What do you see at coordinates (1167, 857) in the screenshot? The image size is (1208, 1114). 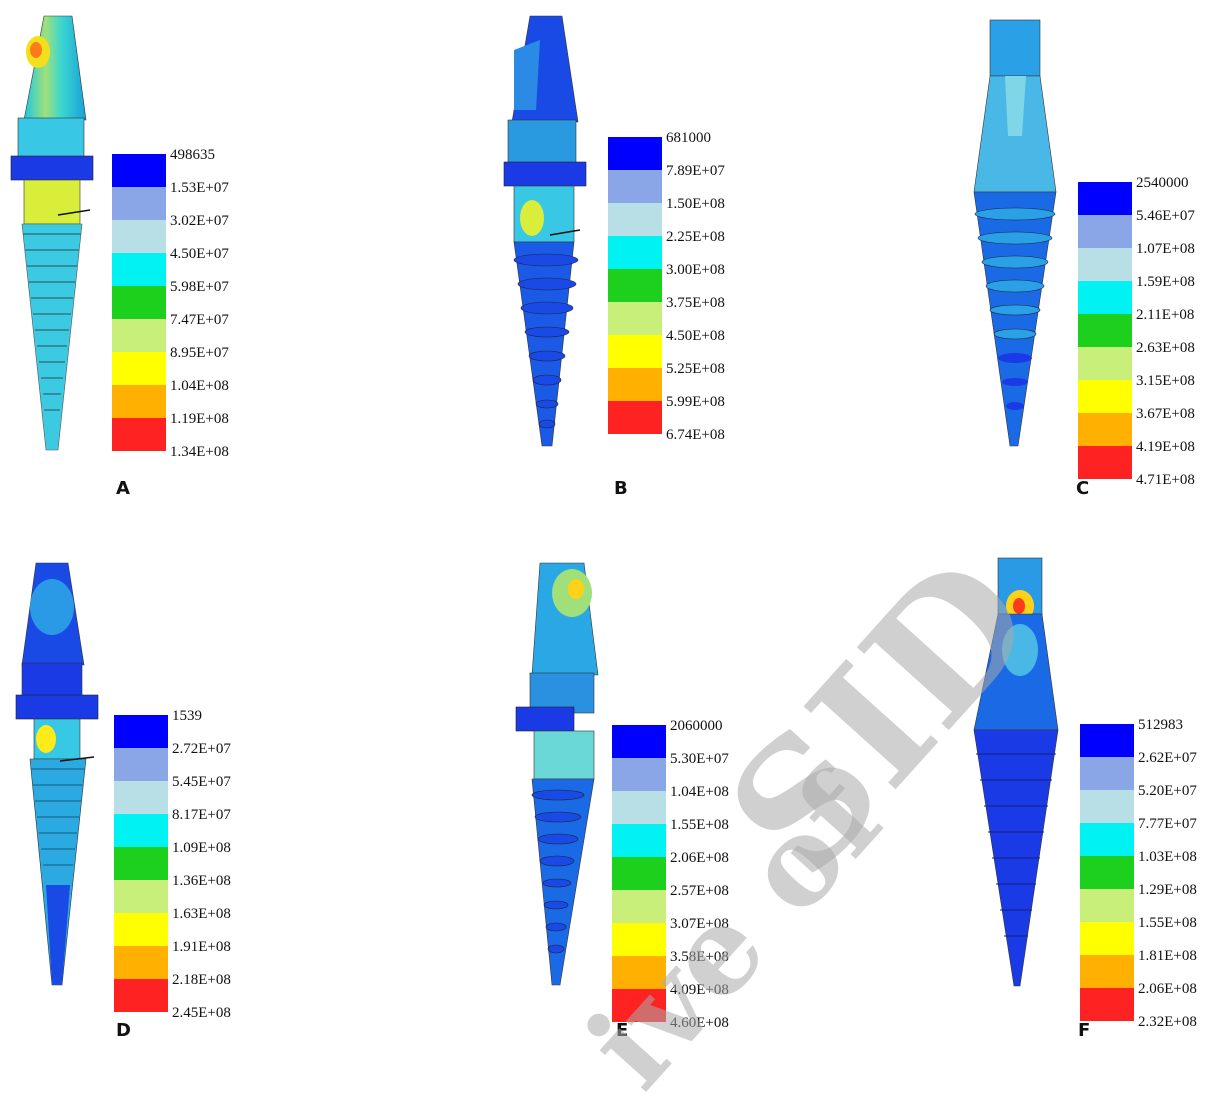 I see `legend-value: 1.03E+08` at bounding box center [1167, 857].